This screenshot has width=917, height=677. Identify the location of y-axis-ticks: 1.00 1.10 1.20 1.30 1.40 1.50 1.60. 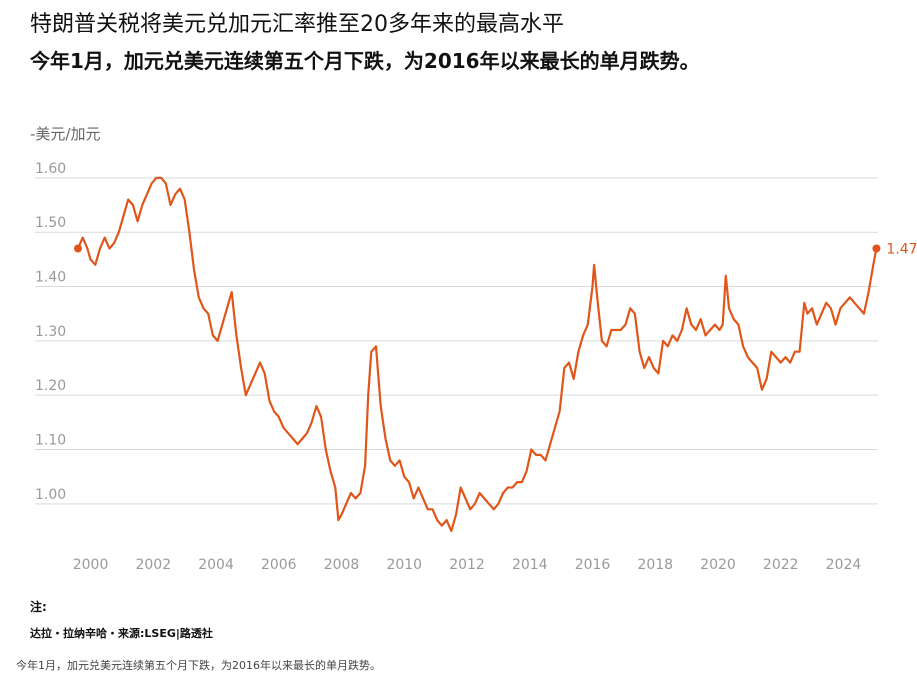
(50, 332).